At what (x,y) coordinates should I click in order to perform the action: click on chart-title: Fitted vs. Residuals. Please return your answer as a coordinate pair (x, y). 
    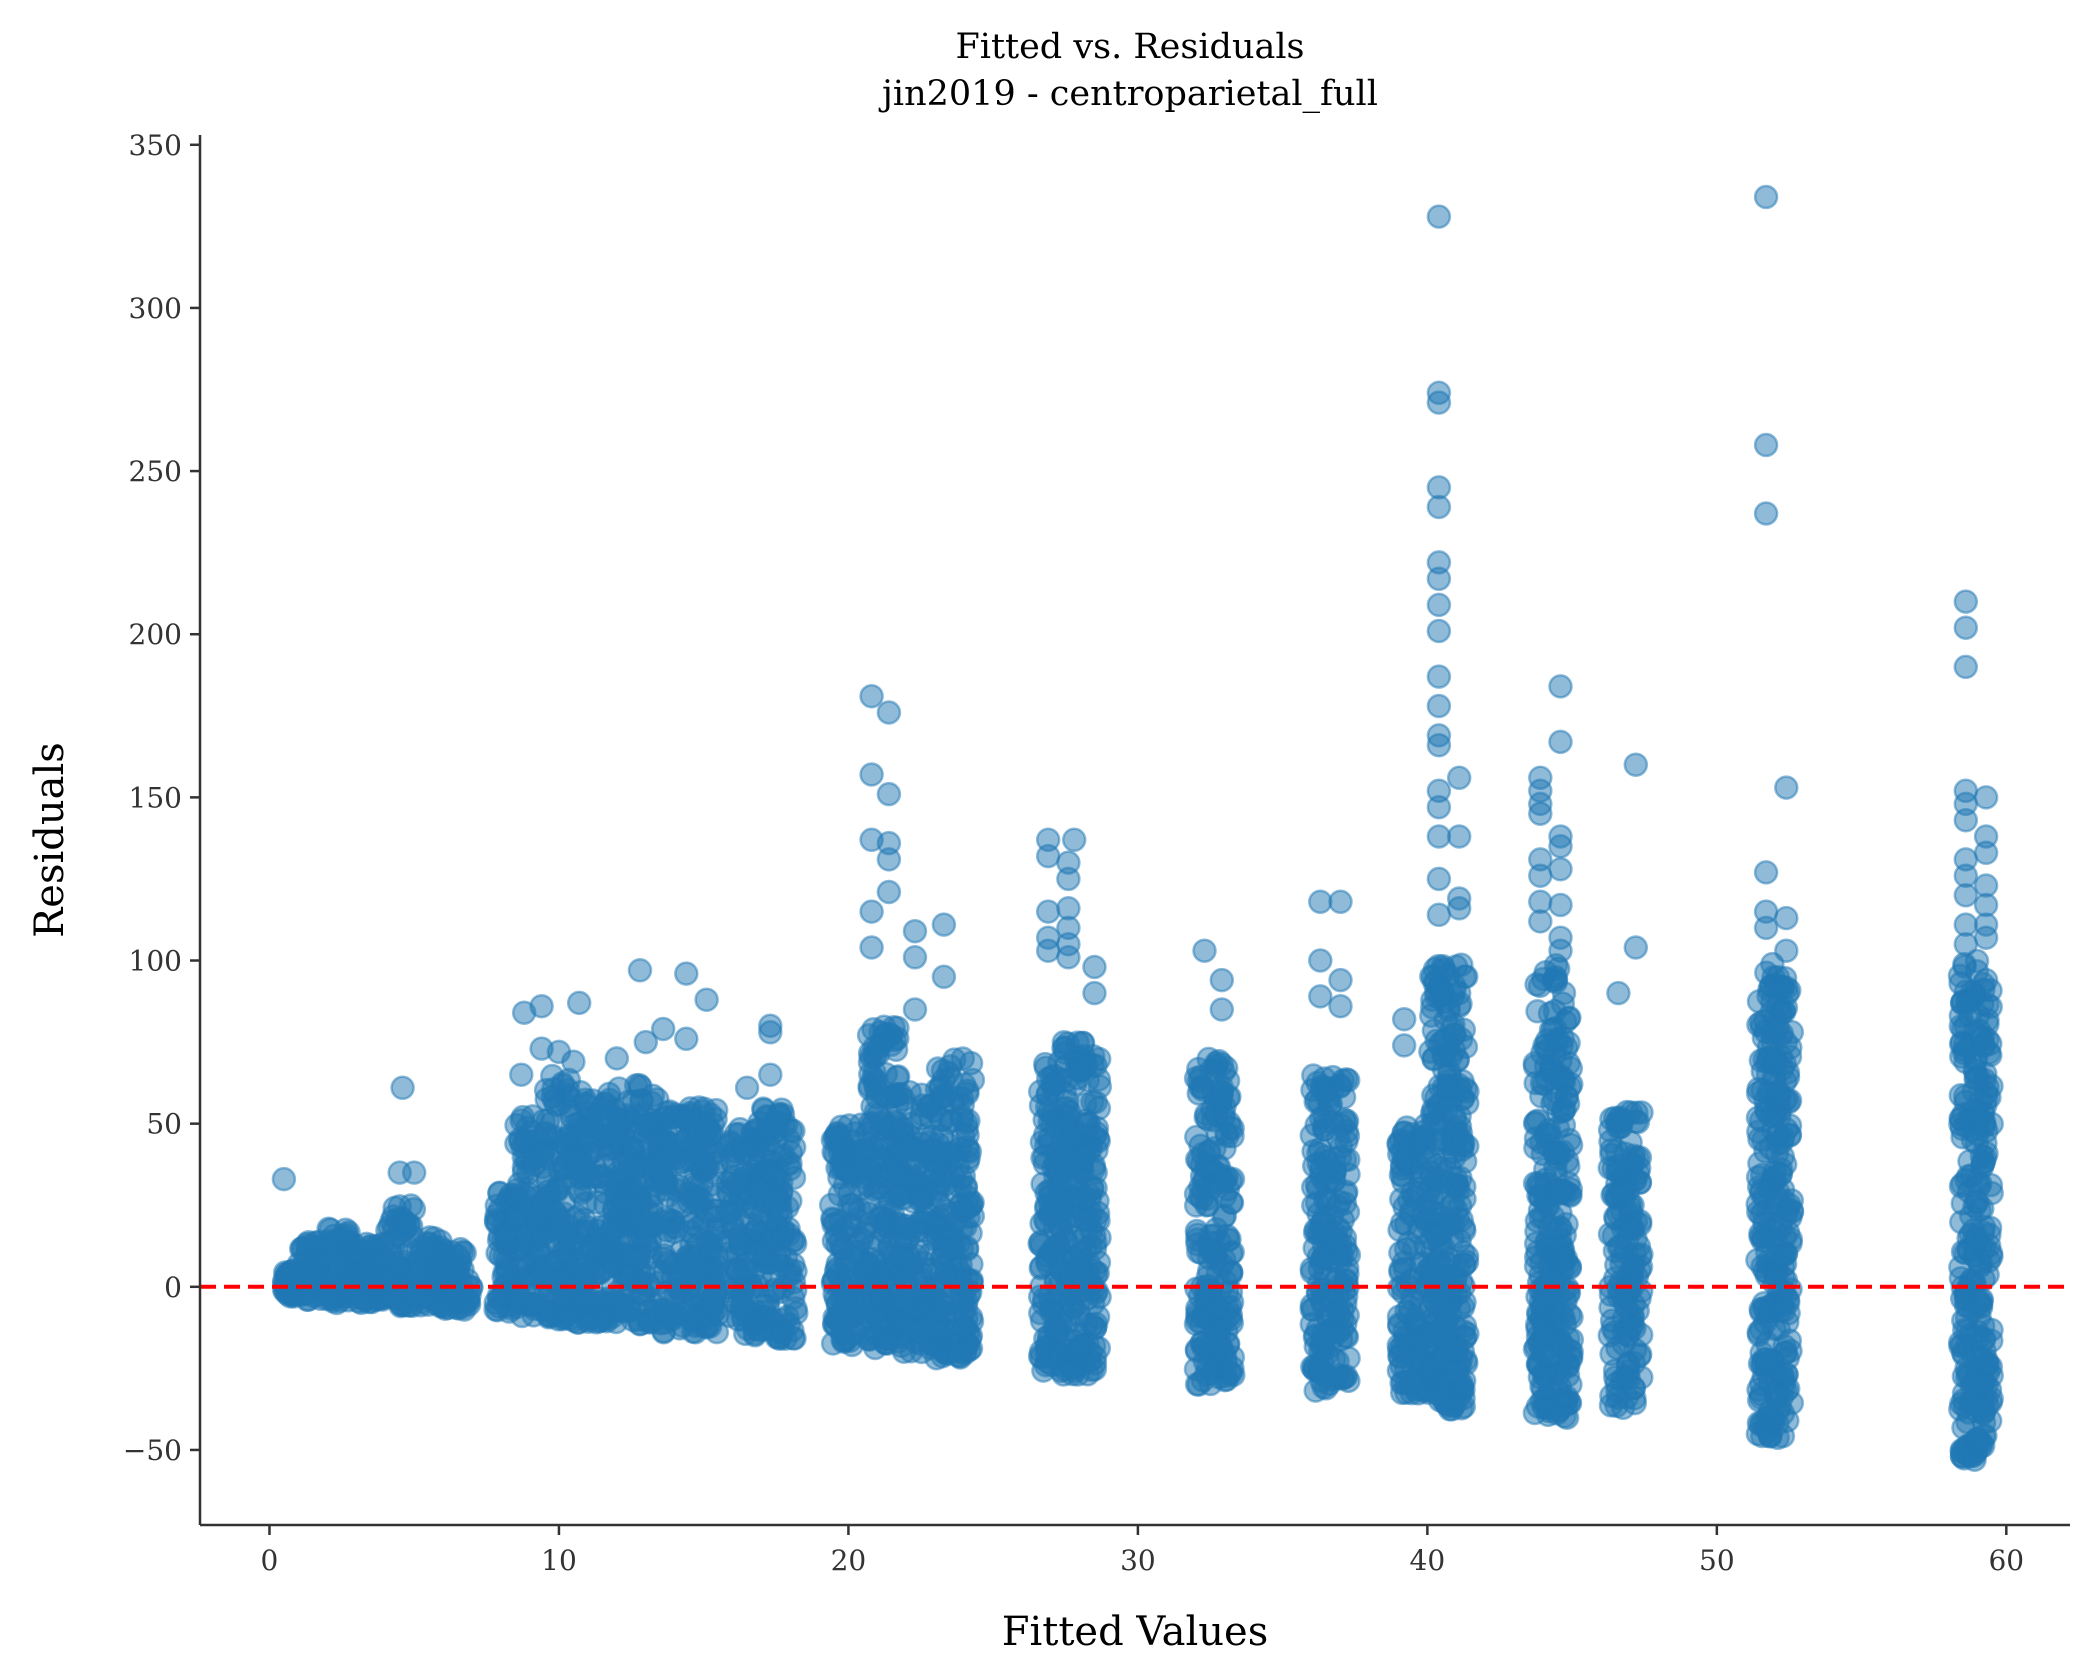
    Looking at the image, I should click on (1129, 47).